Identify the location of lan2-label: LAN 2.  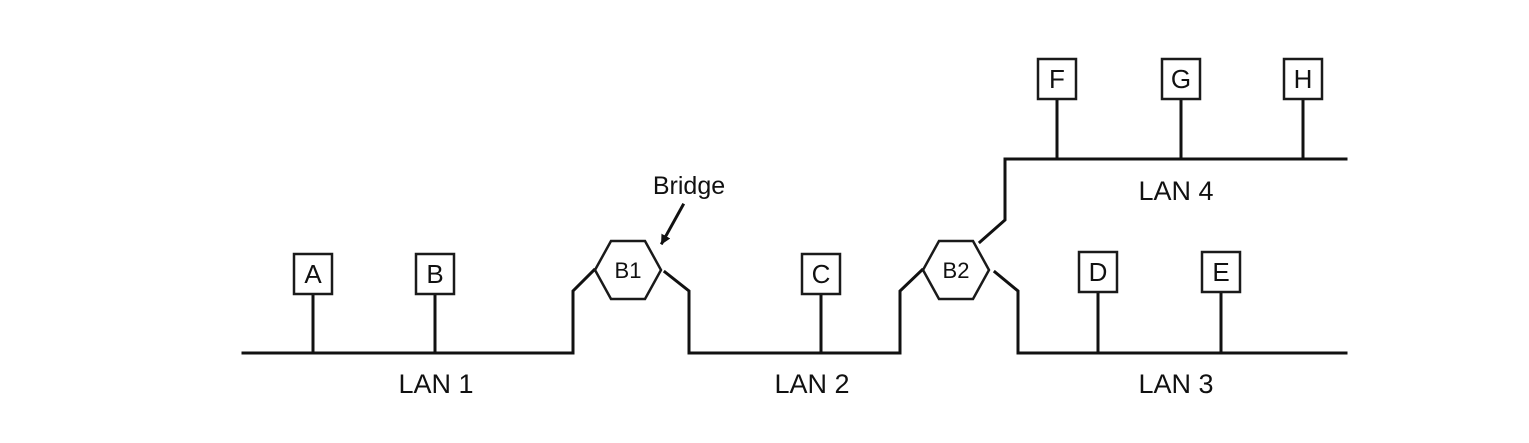
(811, 384).